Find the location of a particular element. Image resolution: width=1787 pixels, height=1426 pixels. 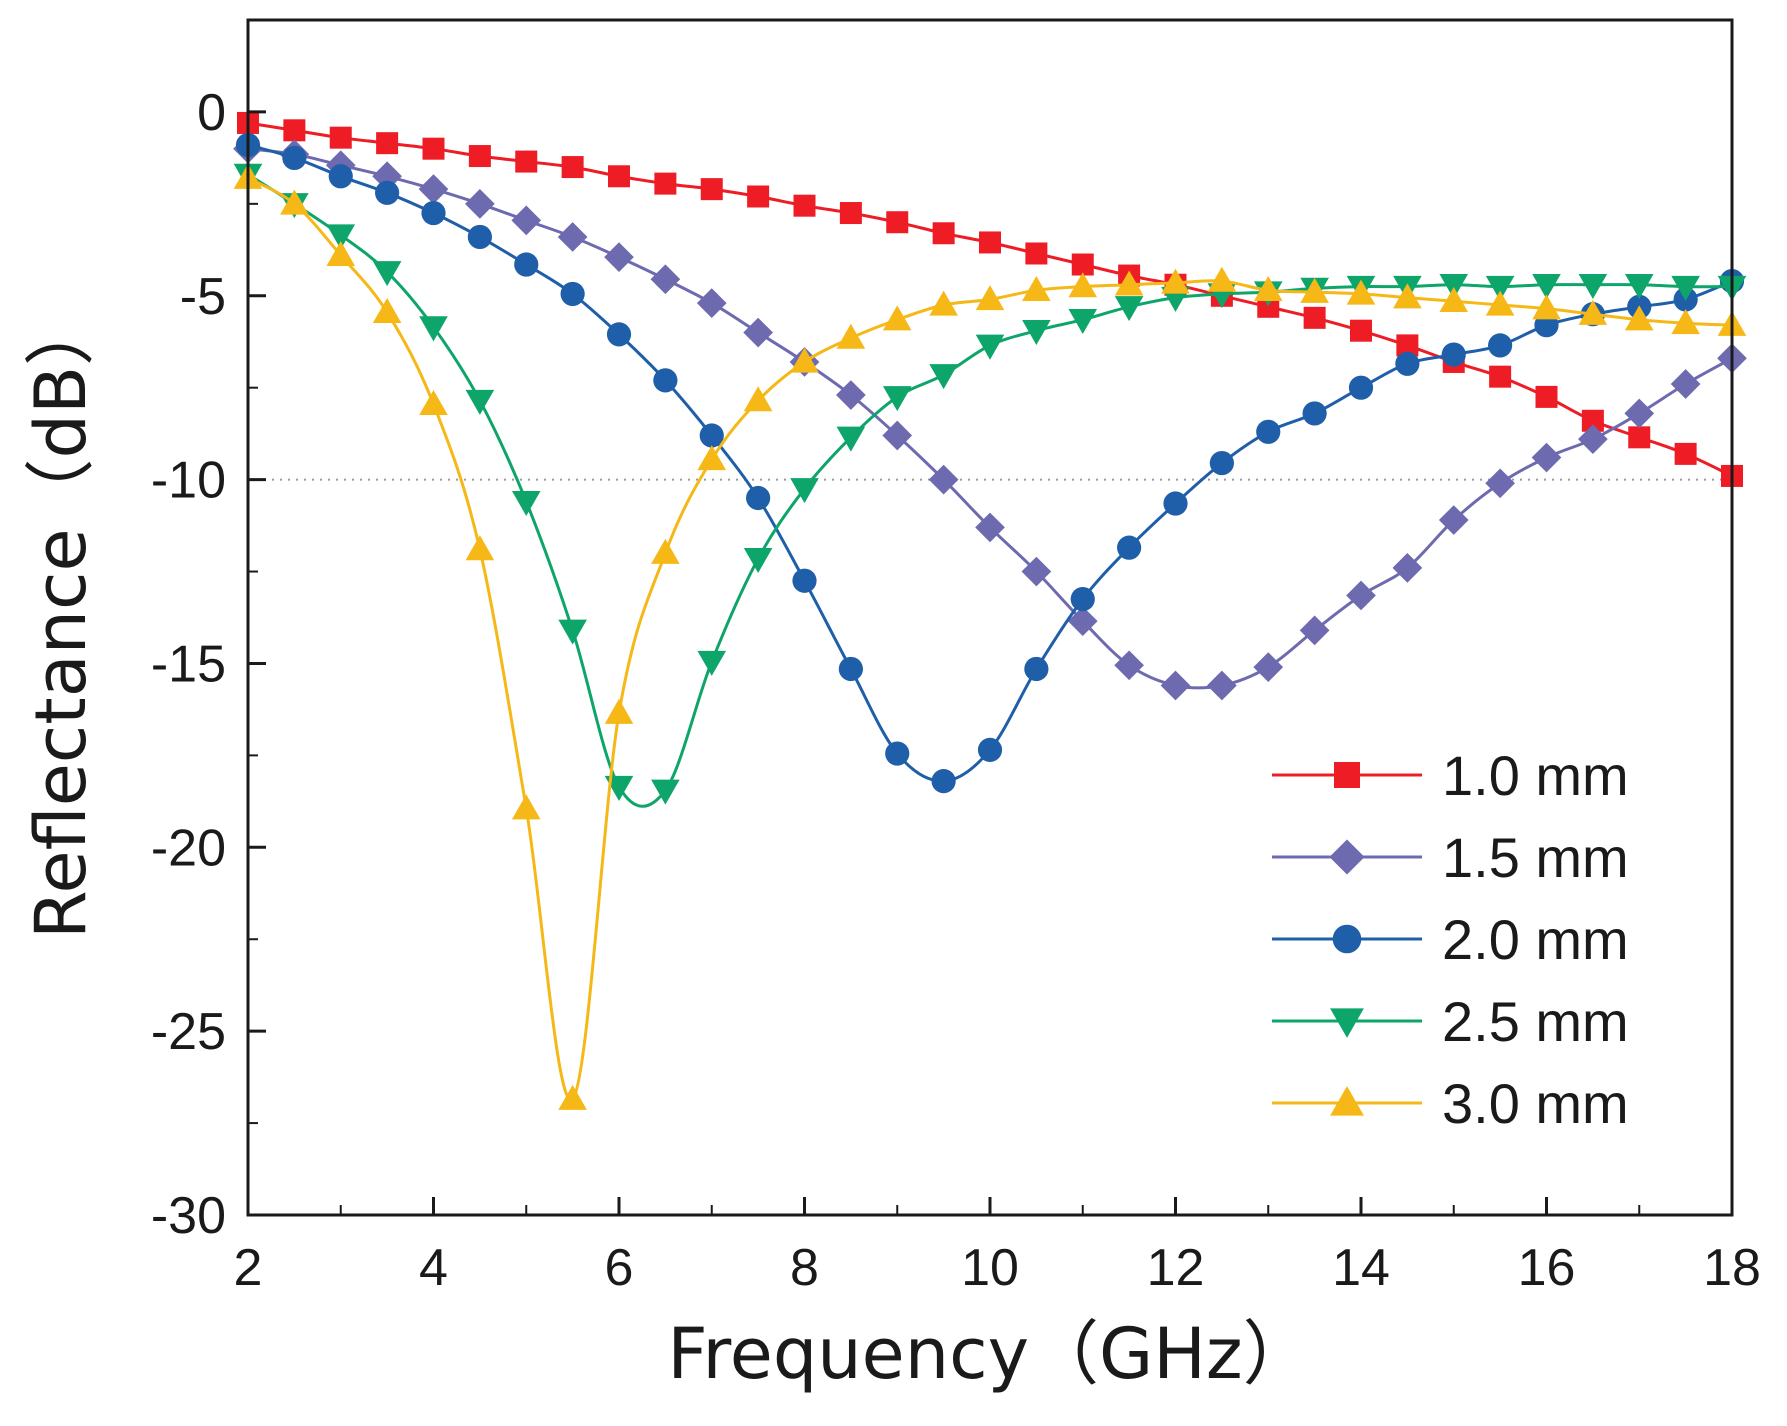

legend-label: 2.5 mm is located at coordinates (1535, 1021).